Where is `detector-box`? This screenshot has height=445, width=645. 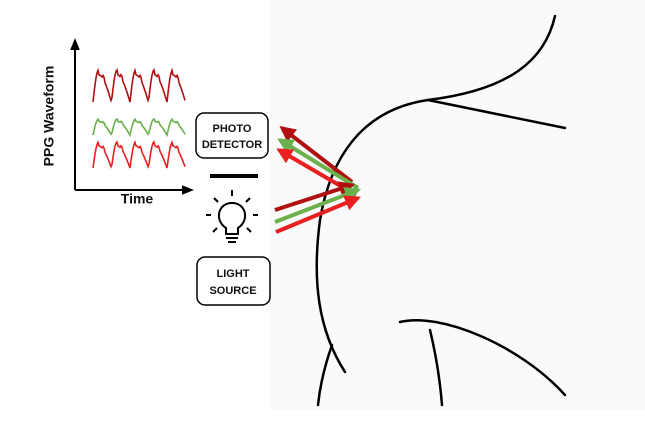
detector-box is located at coordinates (232, 135).